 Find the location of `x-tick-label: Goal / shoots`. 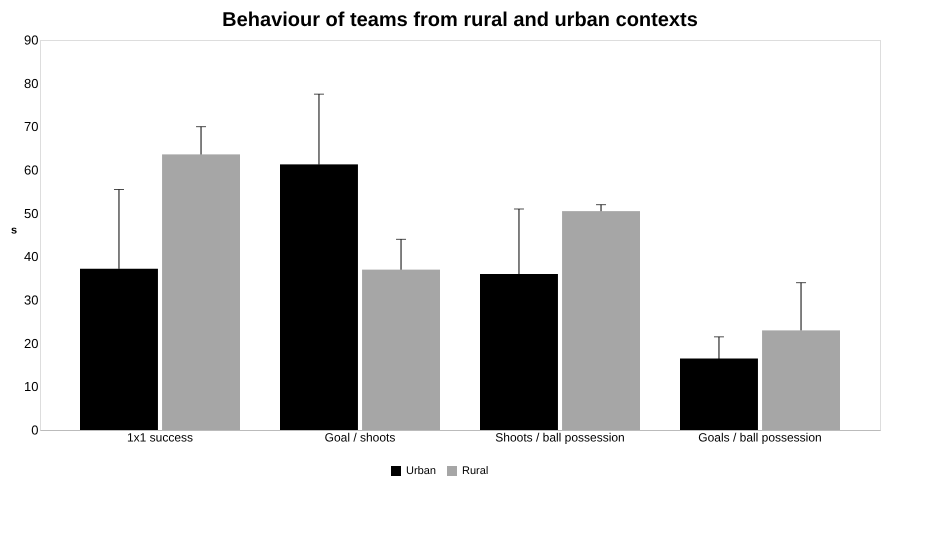

x-tick-label: Goal / shoots is located at coordinates (360, 437).